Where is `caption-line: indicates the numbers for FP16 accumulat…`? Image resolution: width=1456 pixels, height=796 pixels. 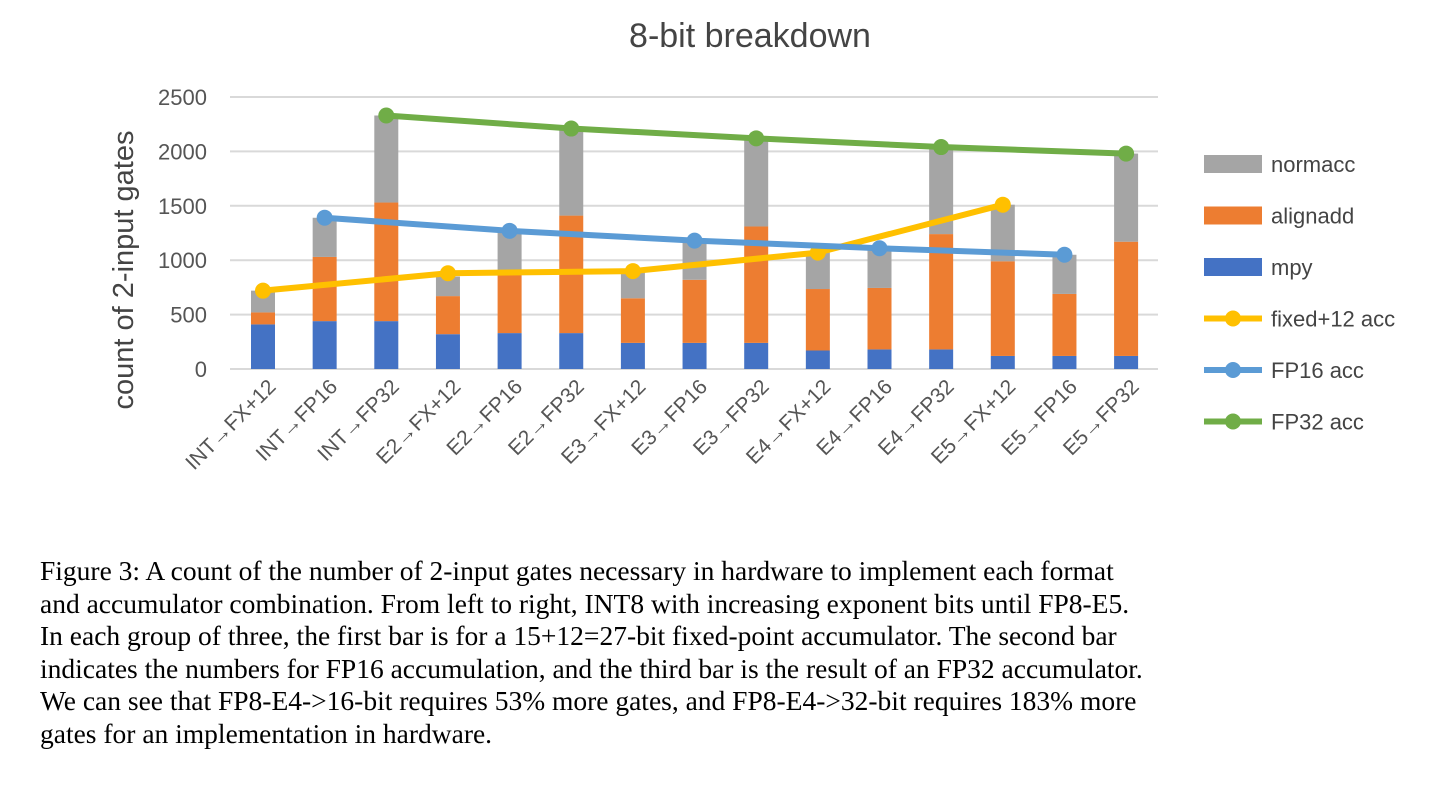 caption-line: indicates the numbers for FP16 accumulat… is located at coordinates (591, 668).